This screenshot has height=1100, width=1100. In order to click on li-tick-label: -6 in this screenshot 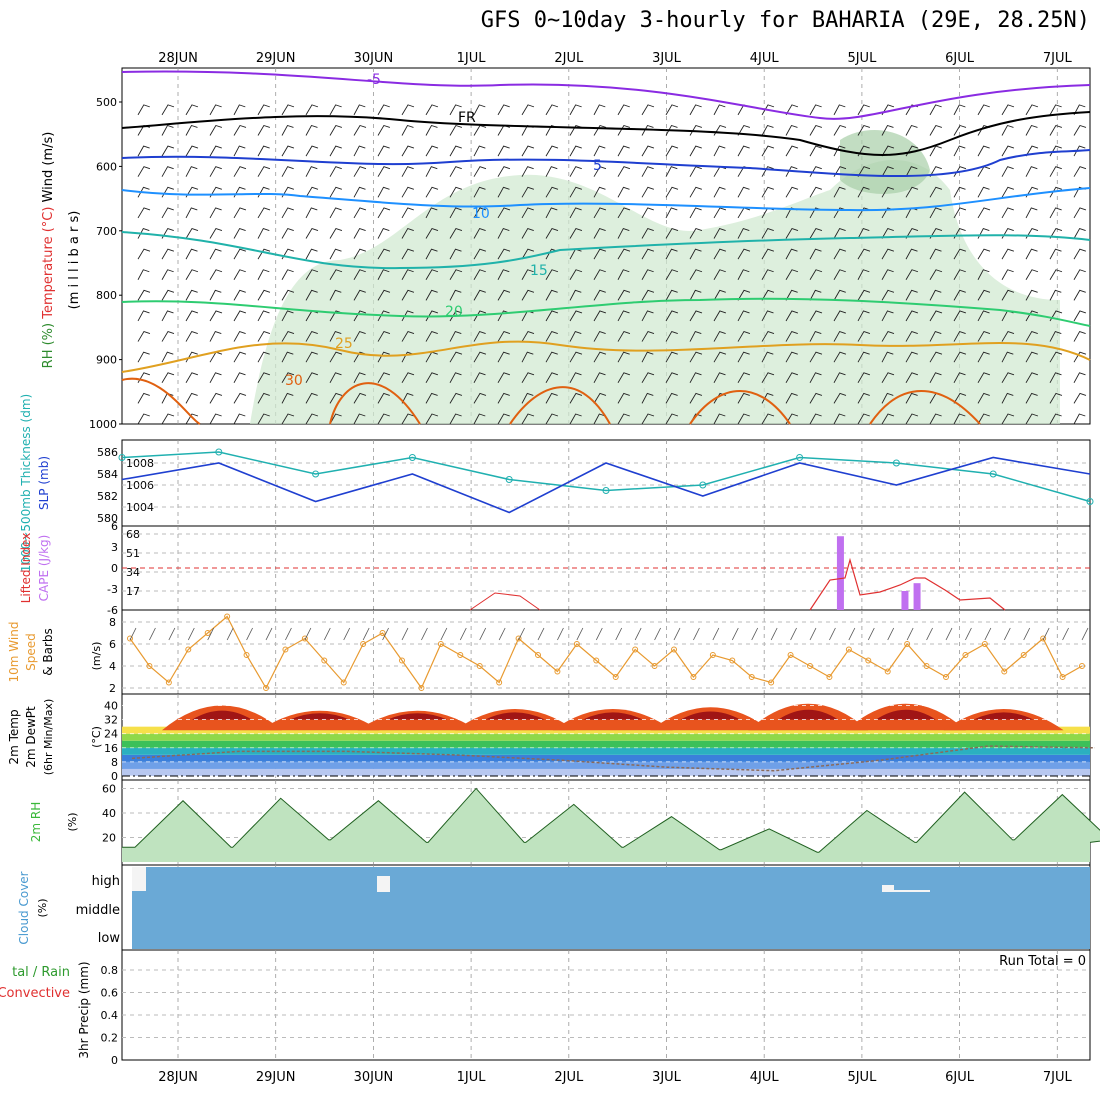, I will do `click(112, 610)`.